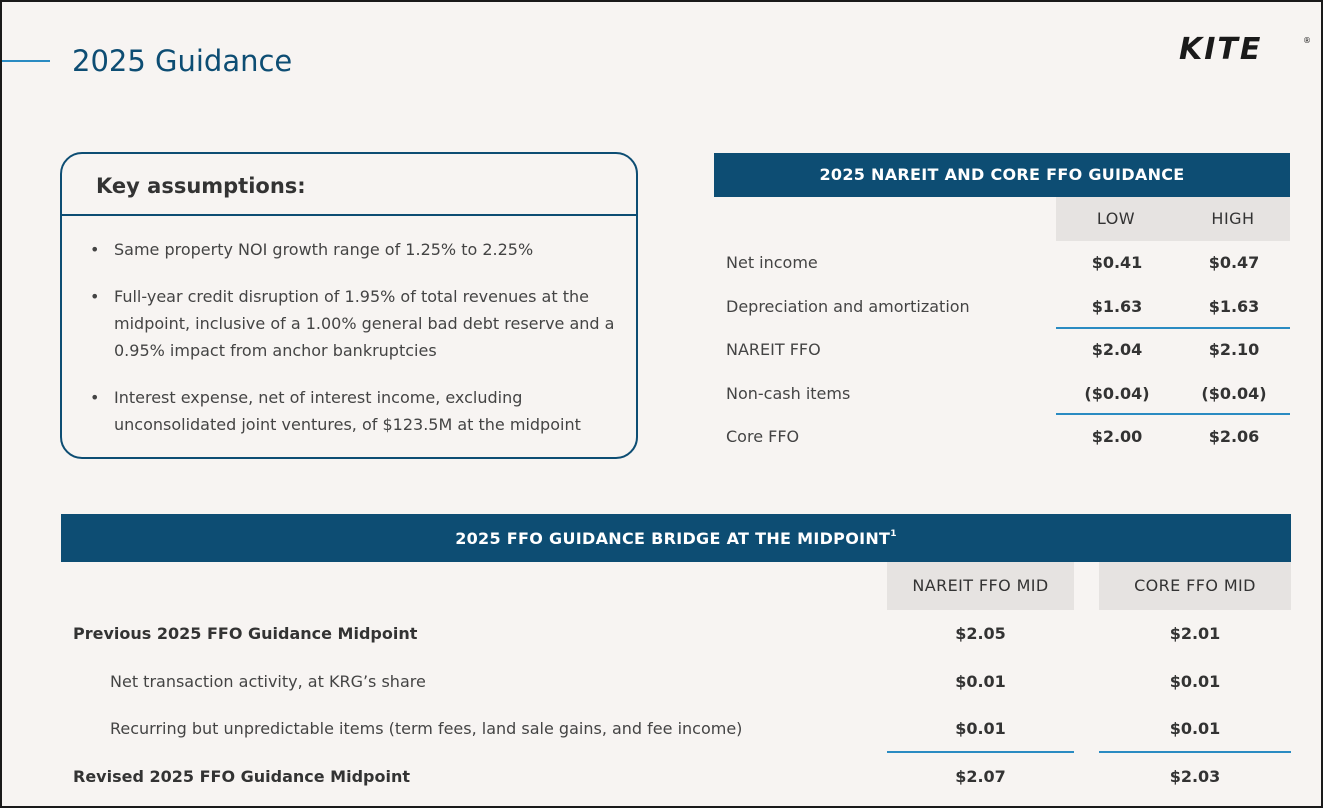  I want to click on column-header-core-ffo-mid: CORE FFO MID, so click(1195, 586).